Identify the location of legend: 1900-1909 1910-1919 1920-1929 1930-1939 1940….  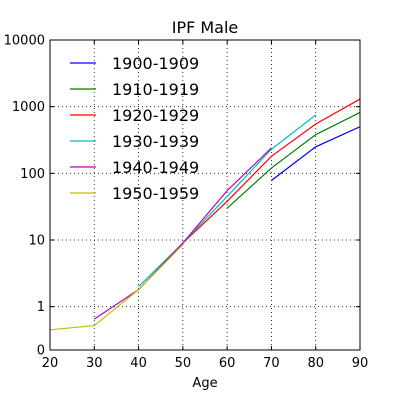
(134, 128).